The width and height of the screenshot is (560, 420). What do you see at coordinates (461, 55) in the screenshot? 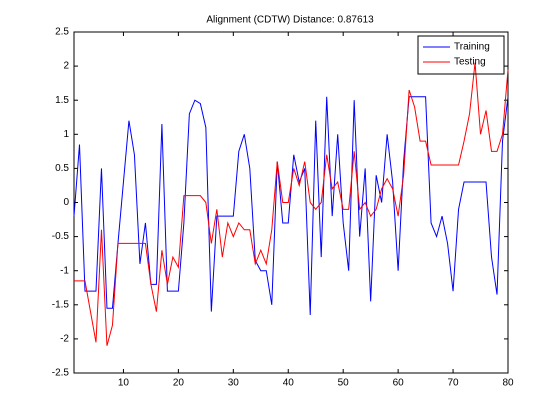
I see `legend-box` at bounding box center [461, 55].